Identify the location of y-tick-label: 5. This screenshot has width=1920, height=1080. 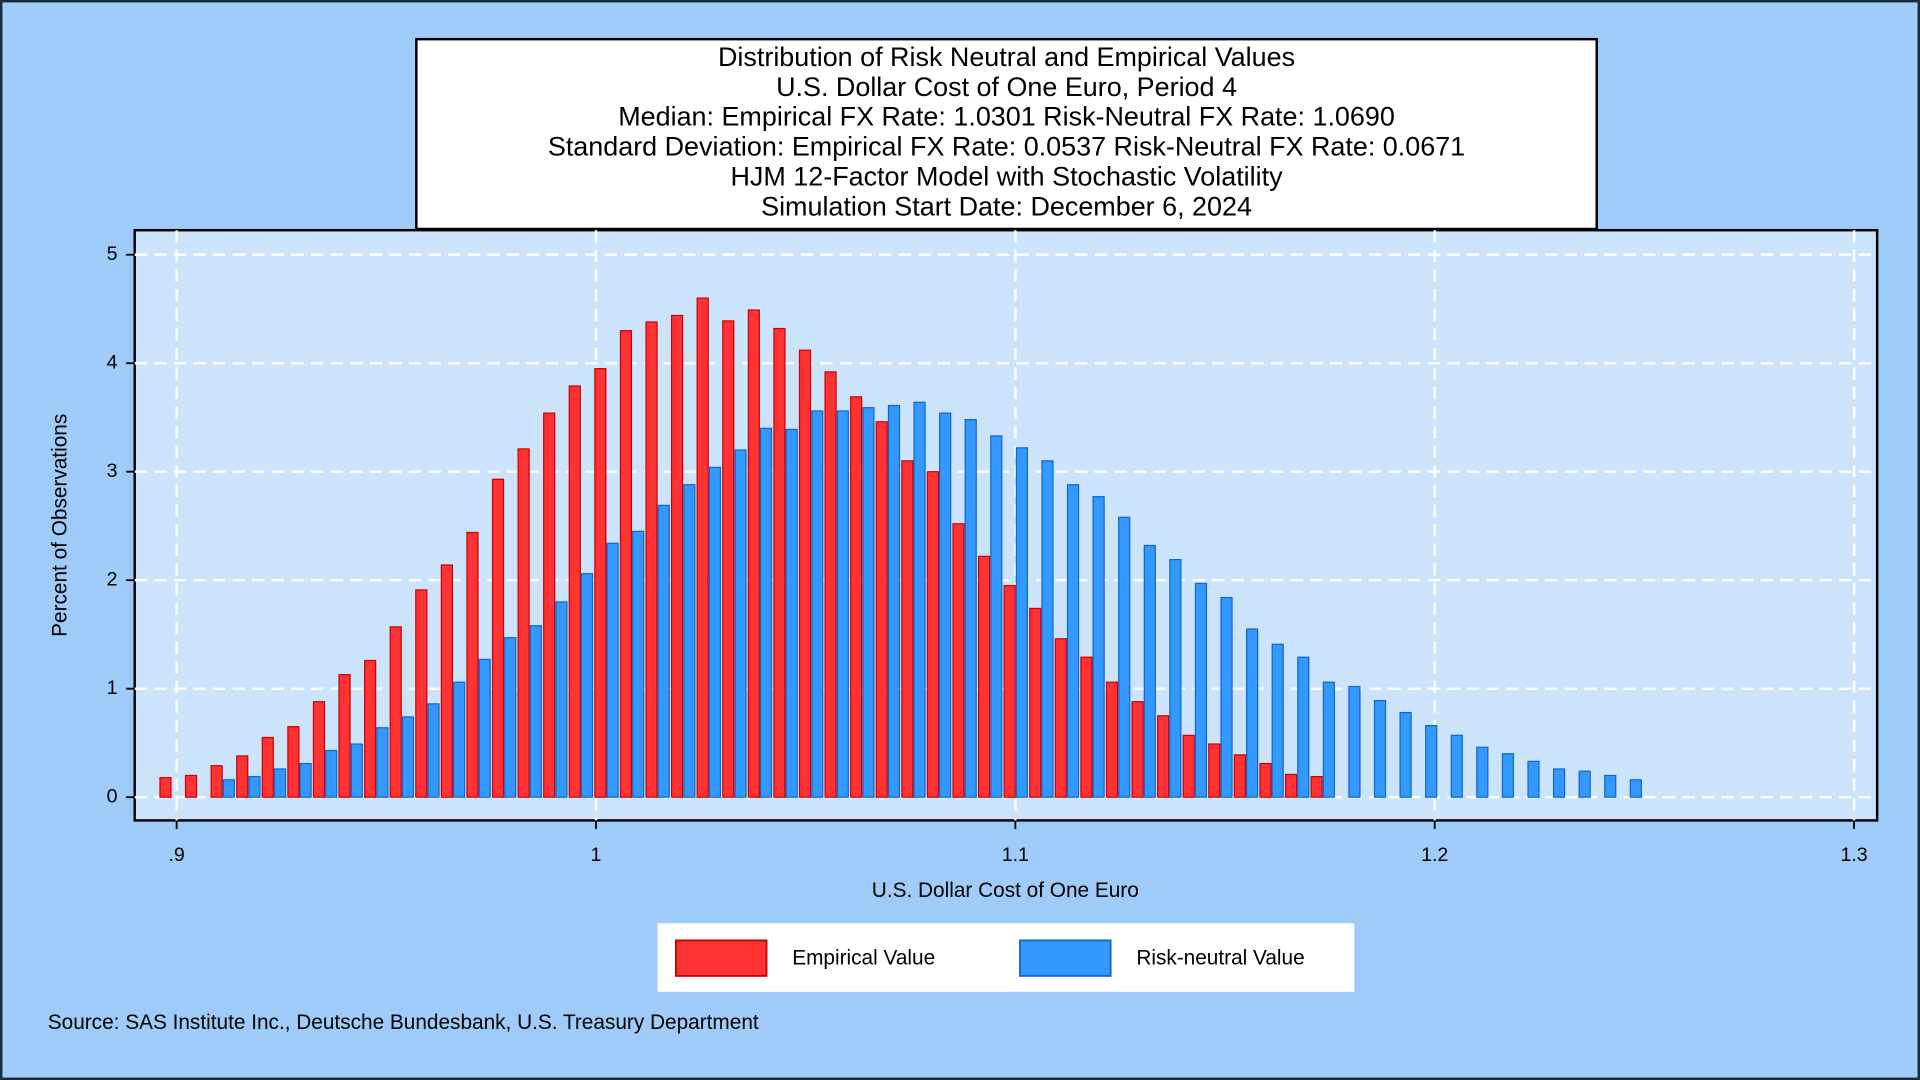
(112, 254).